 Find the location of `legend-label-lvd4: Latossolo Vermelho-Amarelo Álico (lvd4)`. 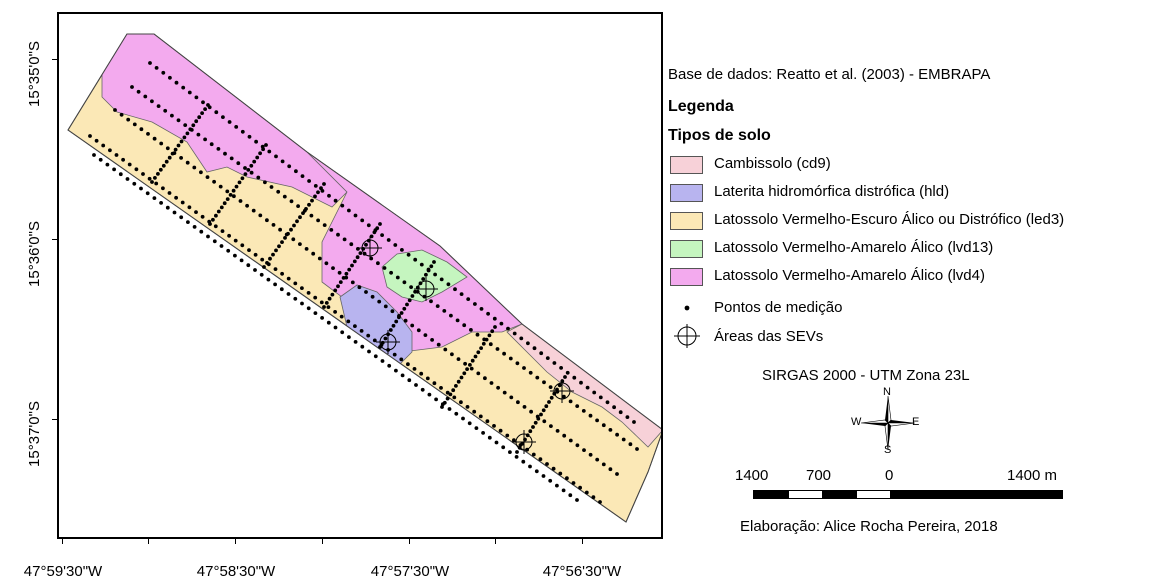

legend-label-lvd4: Latossolo Vermelho-Amarelo Álico (lvd4) is located at coordinates (849, 275).